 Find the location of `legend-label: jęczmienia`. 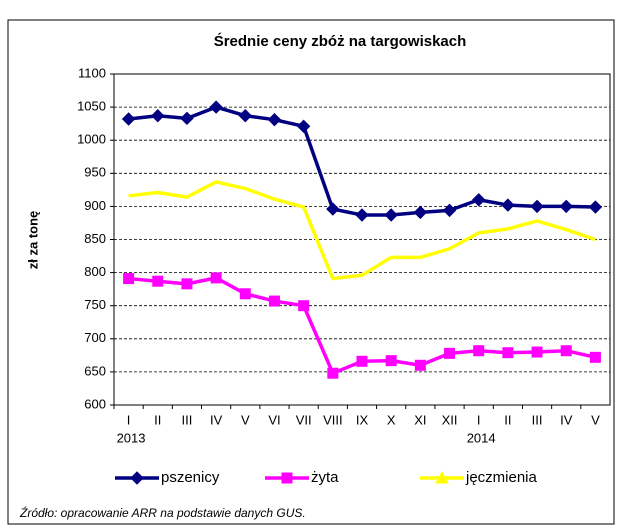

legend-label: jęczmienia is located at coordinates (501, 477).